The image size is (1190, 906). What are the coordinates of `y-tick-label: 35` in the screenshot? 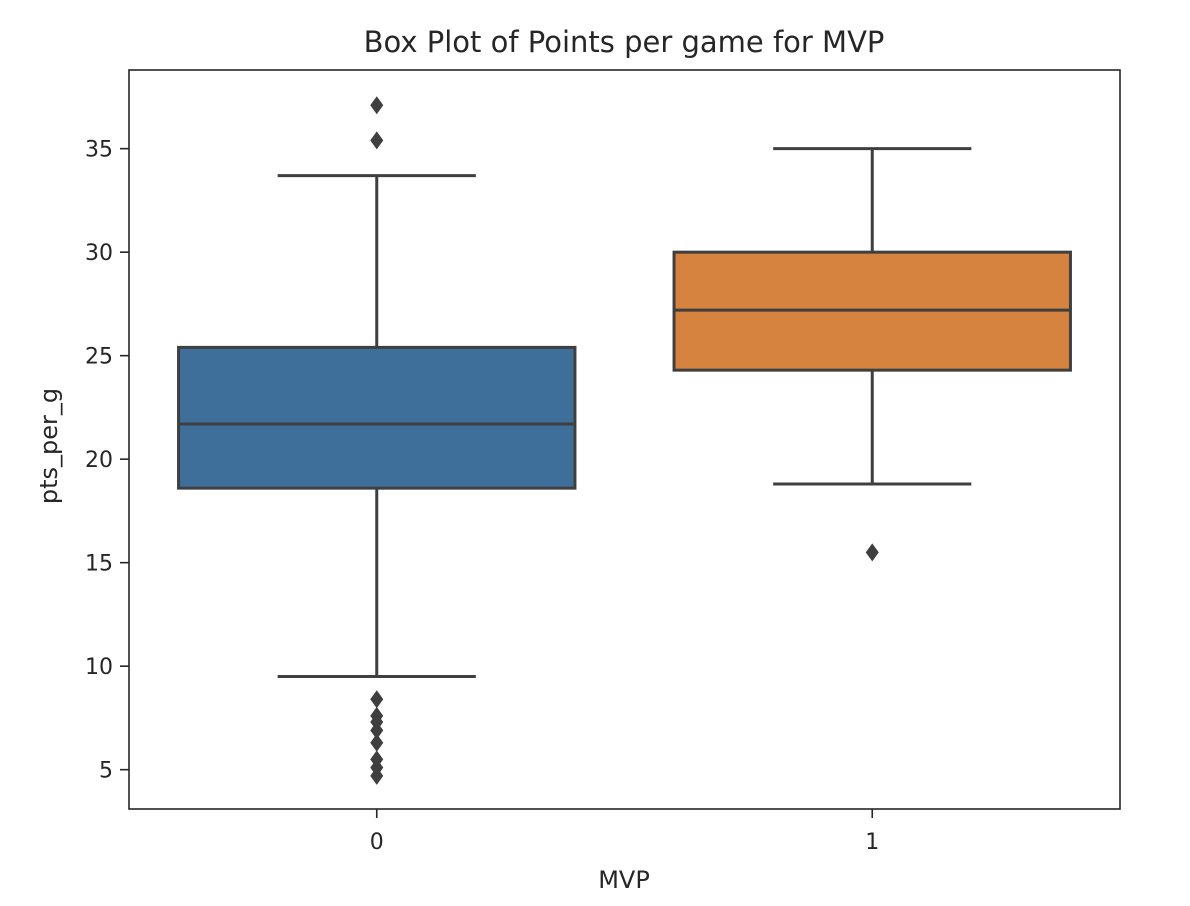 It's located at (99, 150).